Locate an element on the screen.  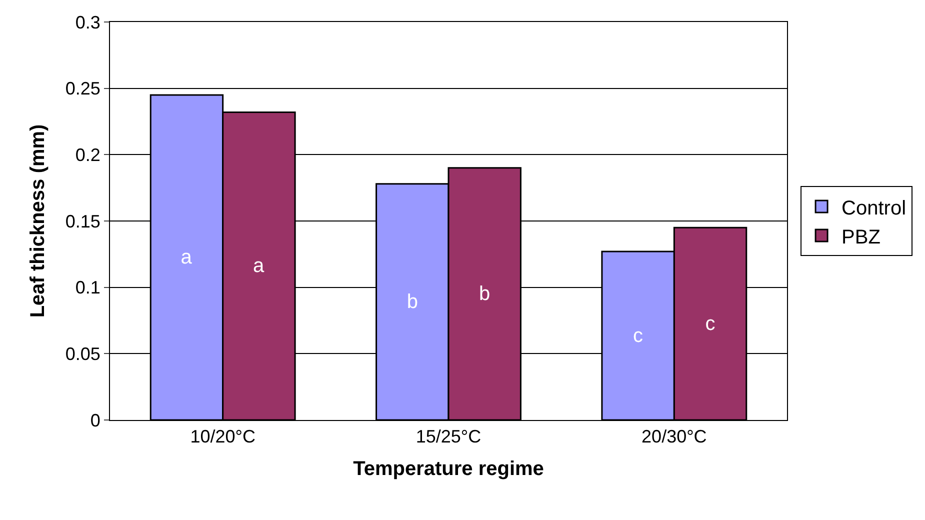
legend-label: Control is located at coordinates (874, 208).